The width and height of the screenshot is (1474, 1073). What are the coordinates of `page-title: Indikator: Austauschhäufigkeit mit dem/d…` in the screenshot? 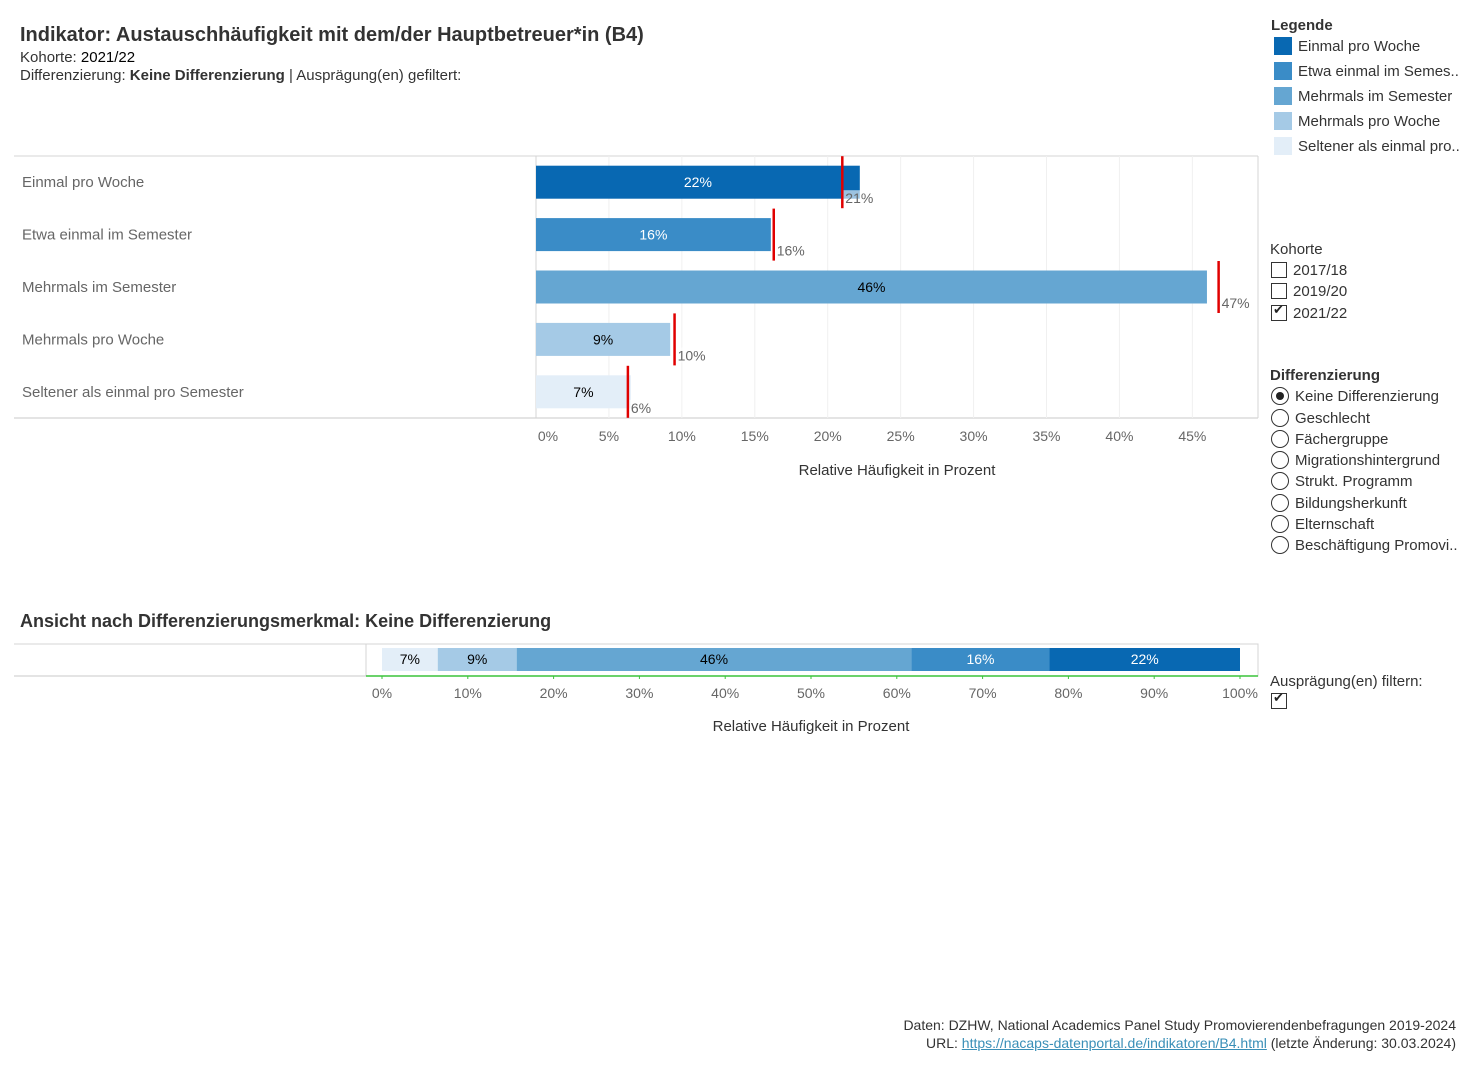 It's located at (332, 35).